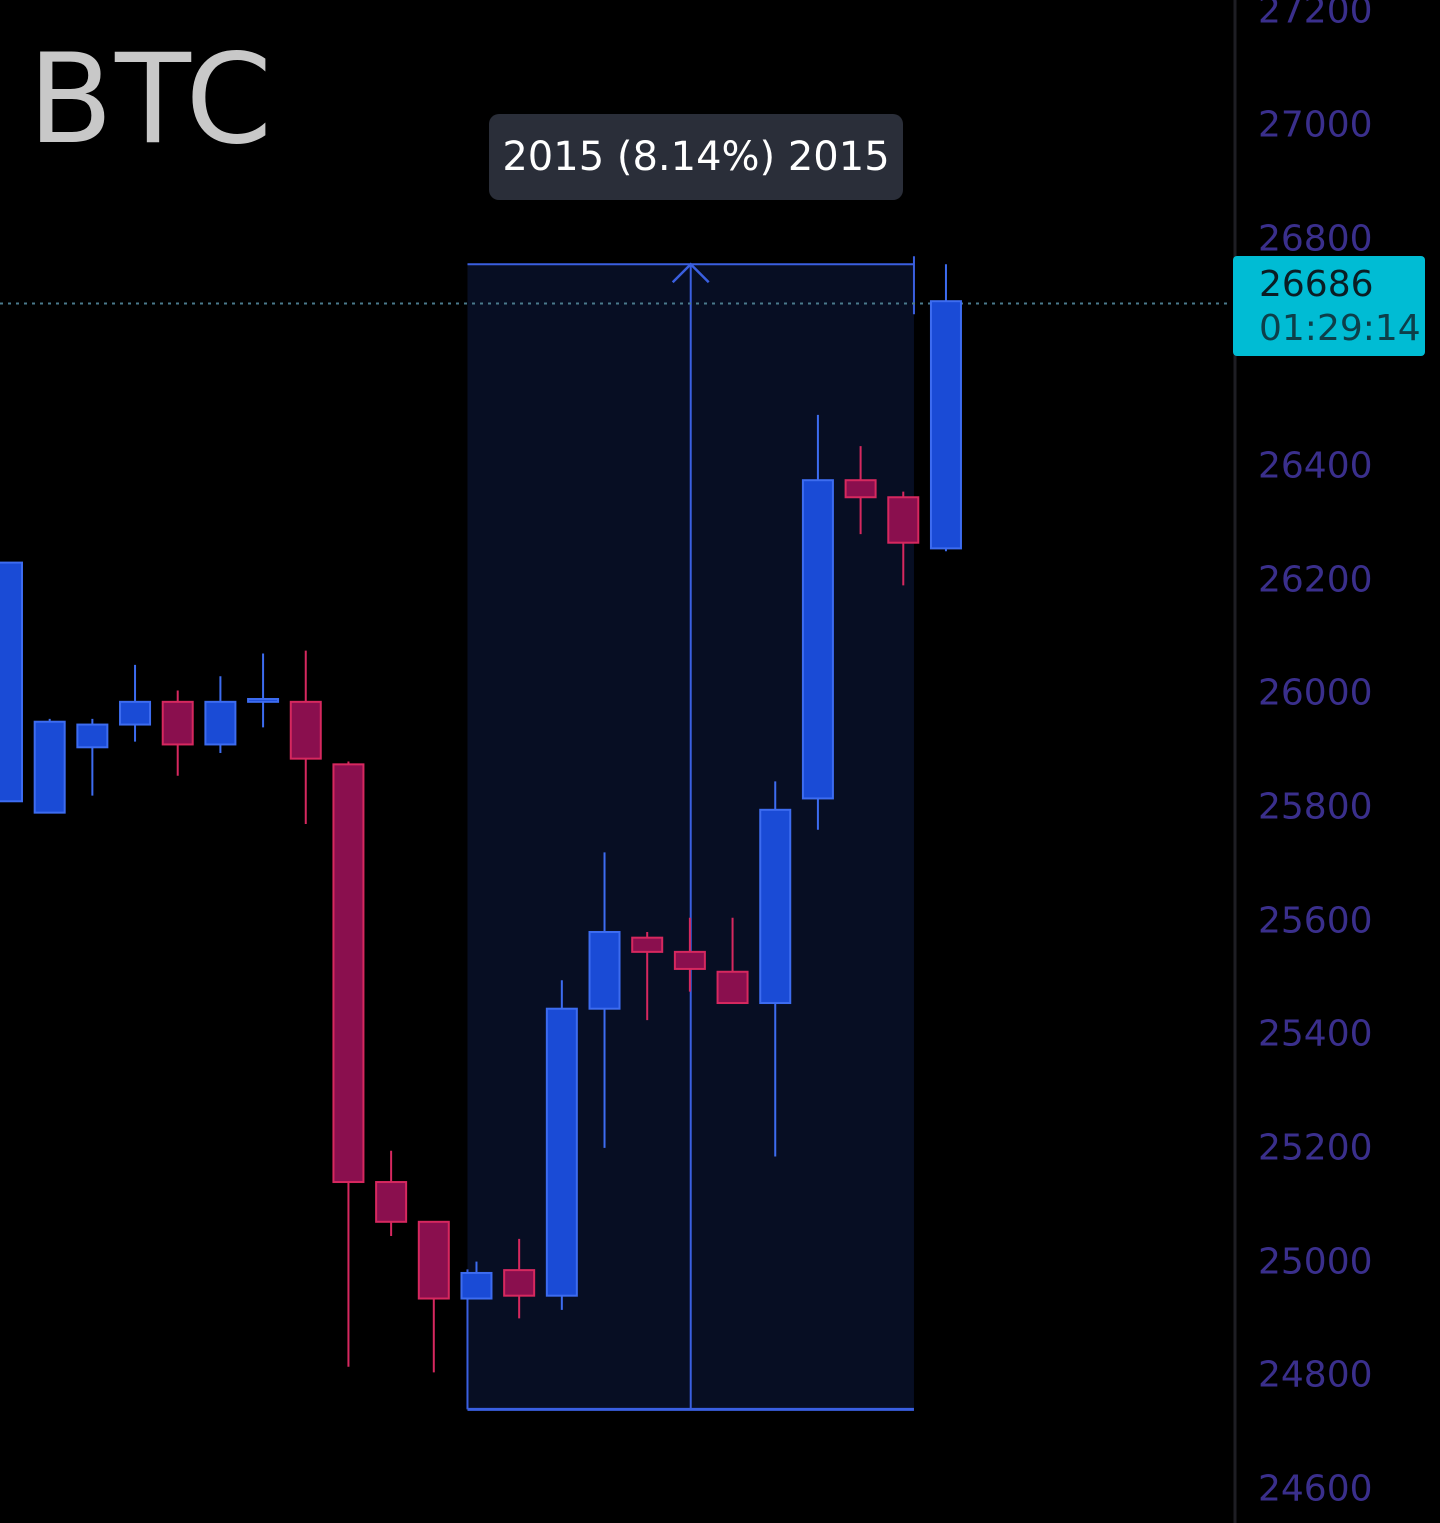  I want to click on measure-arrow-head, so click(690, 273).